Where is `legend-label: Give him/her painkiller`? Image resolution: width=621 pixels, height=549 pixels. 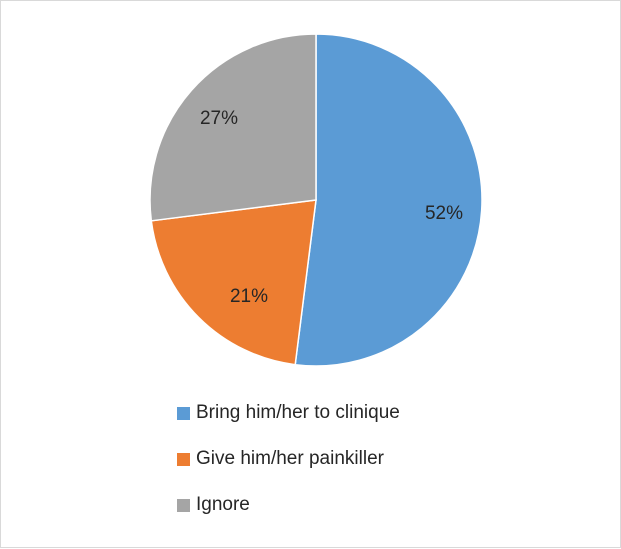
legend-label: Give him/her painkiller is located at coordinates (290, 458).